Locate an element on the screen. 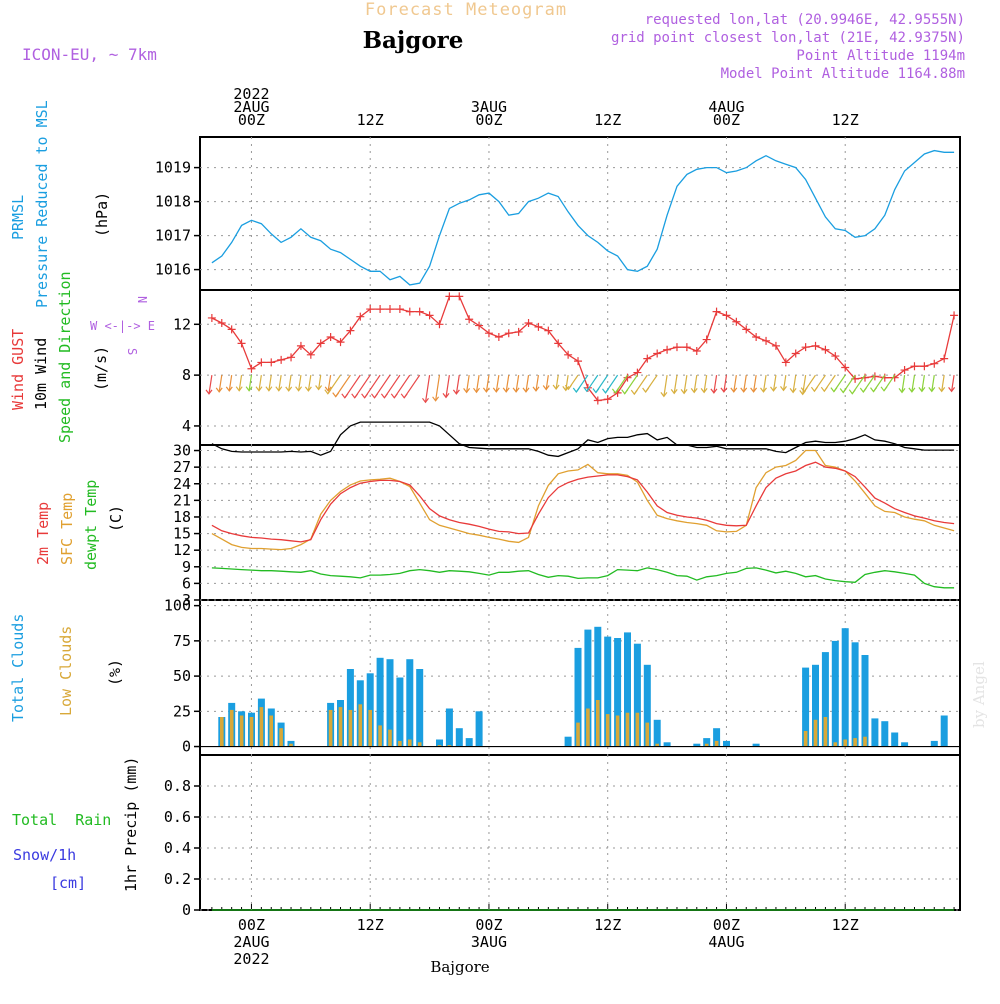 The height and width of the screenshot is (1004, 1000). cloud-unit: (%) is located at coordinates (115, 672).